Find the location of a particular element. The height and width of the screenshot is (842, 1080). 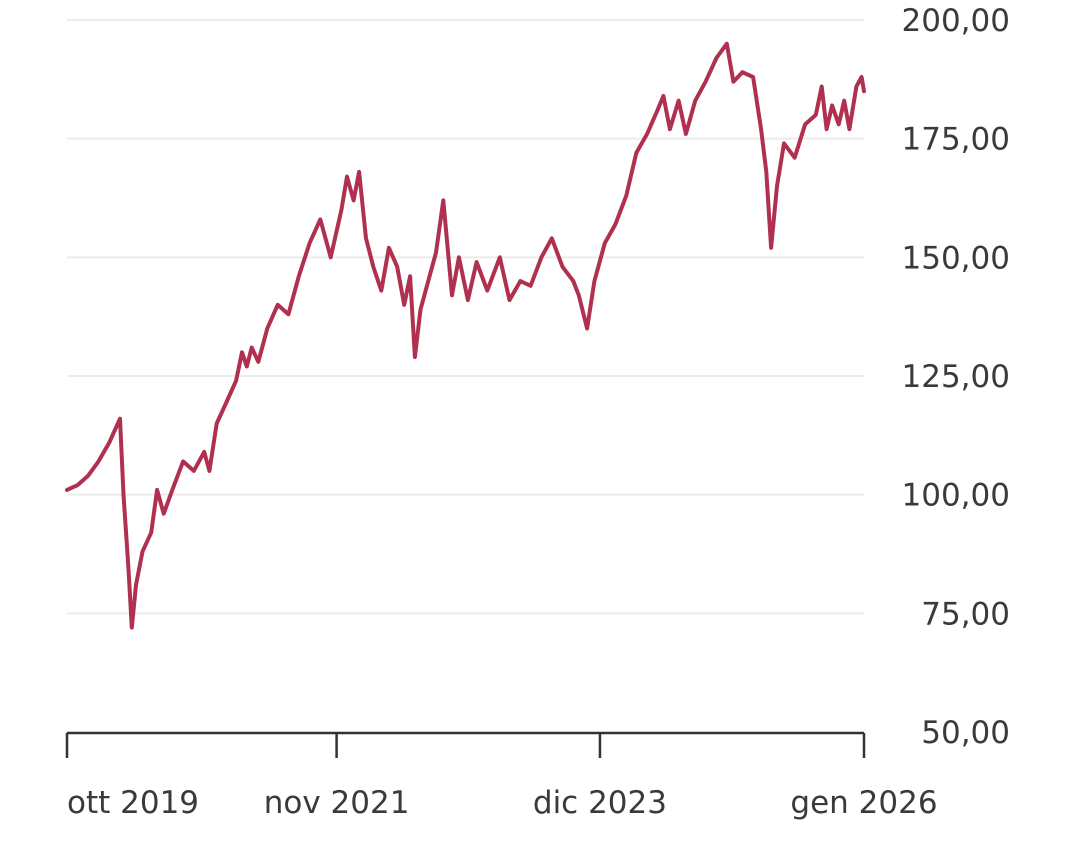

y-tick-label: 175,00 is located at coordinates (956, 140).